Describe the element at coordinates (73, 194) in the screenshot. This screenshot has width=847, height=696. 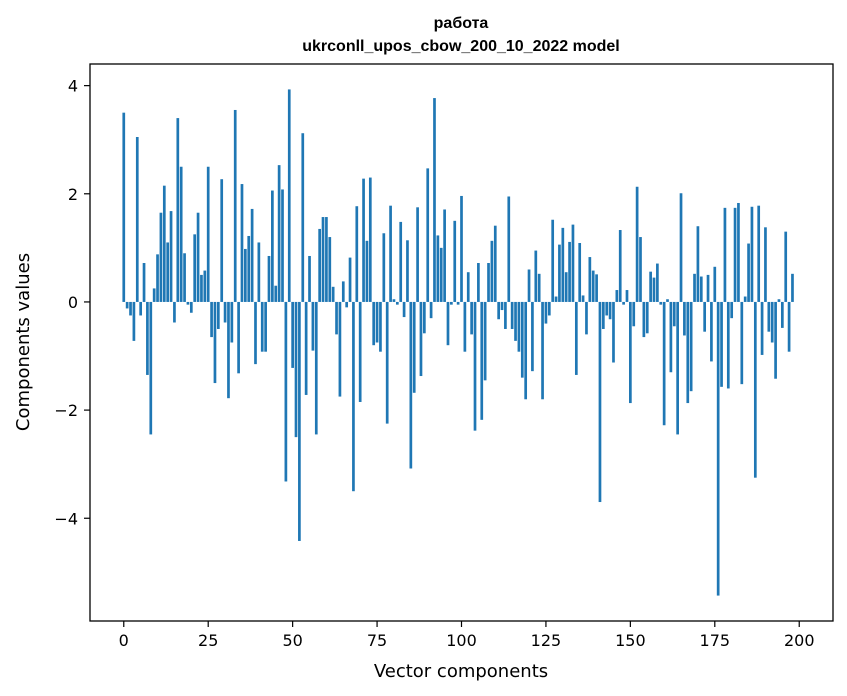
I see `y-tick-label: 2` at that location.